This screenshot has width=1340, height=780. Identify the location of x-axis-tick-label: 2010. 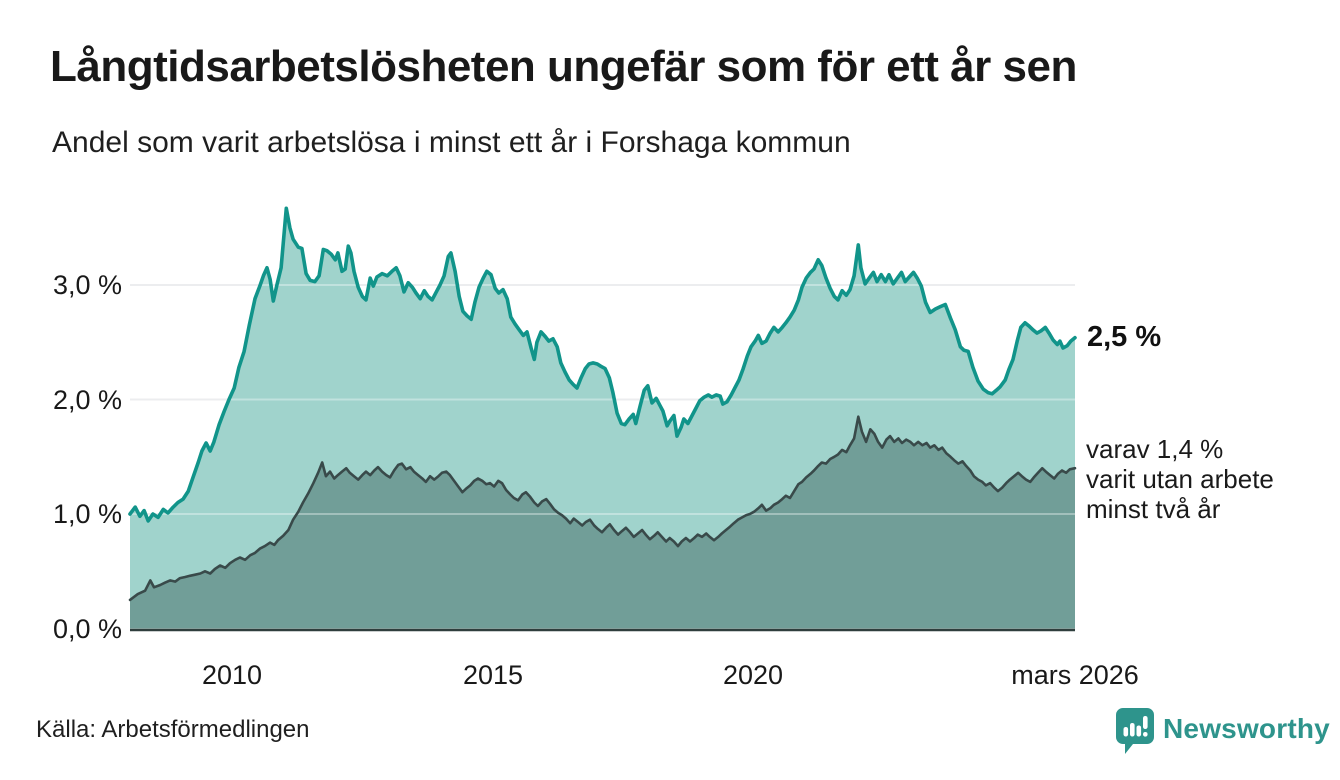
(232, 675).